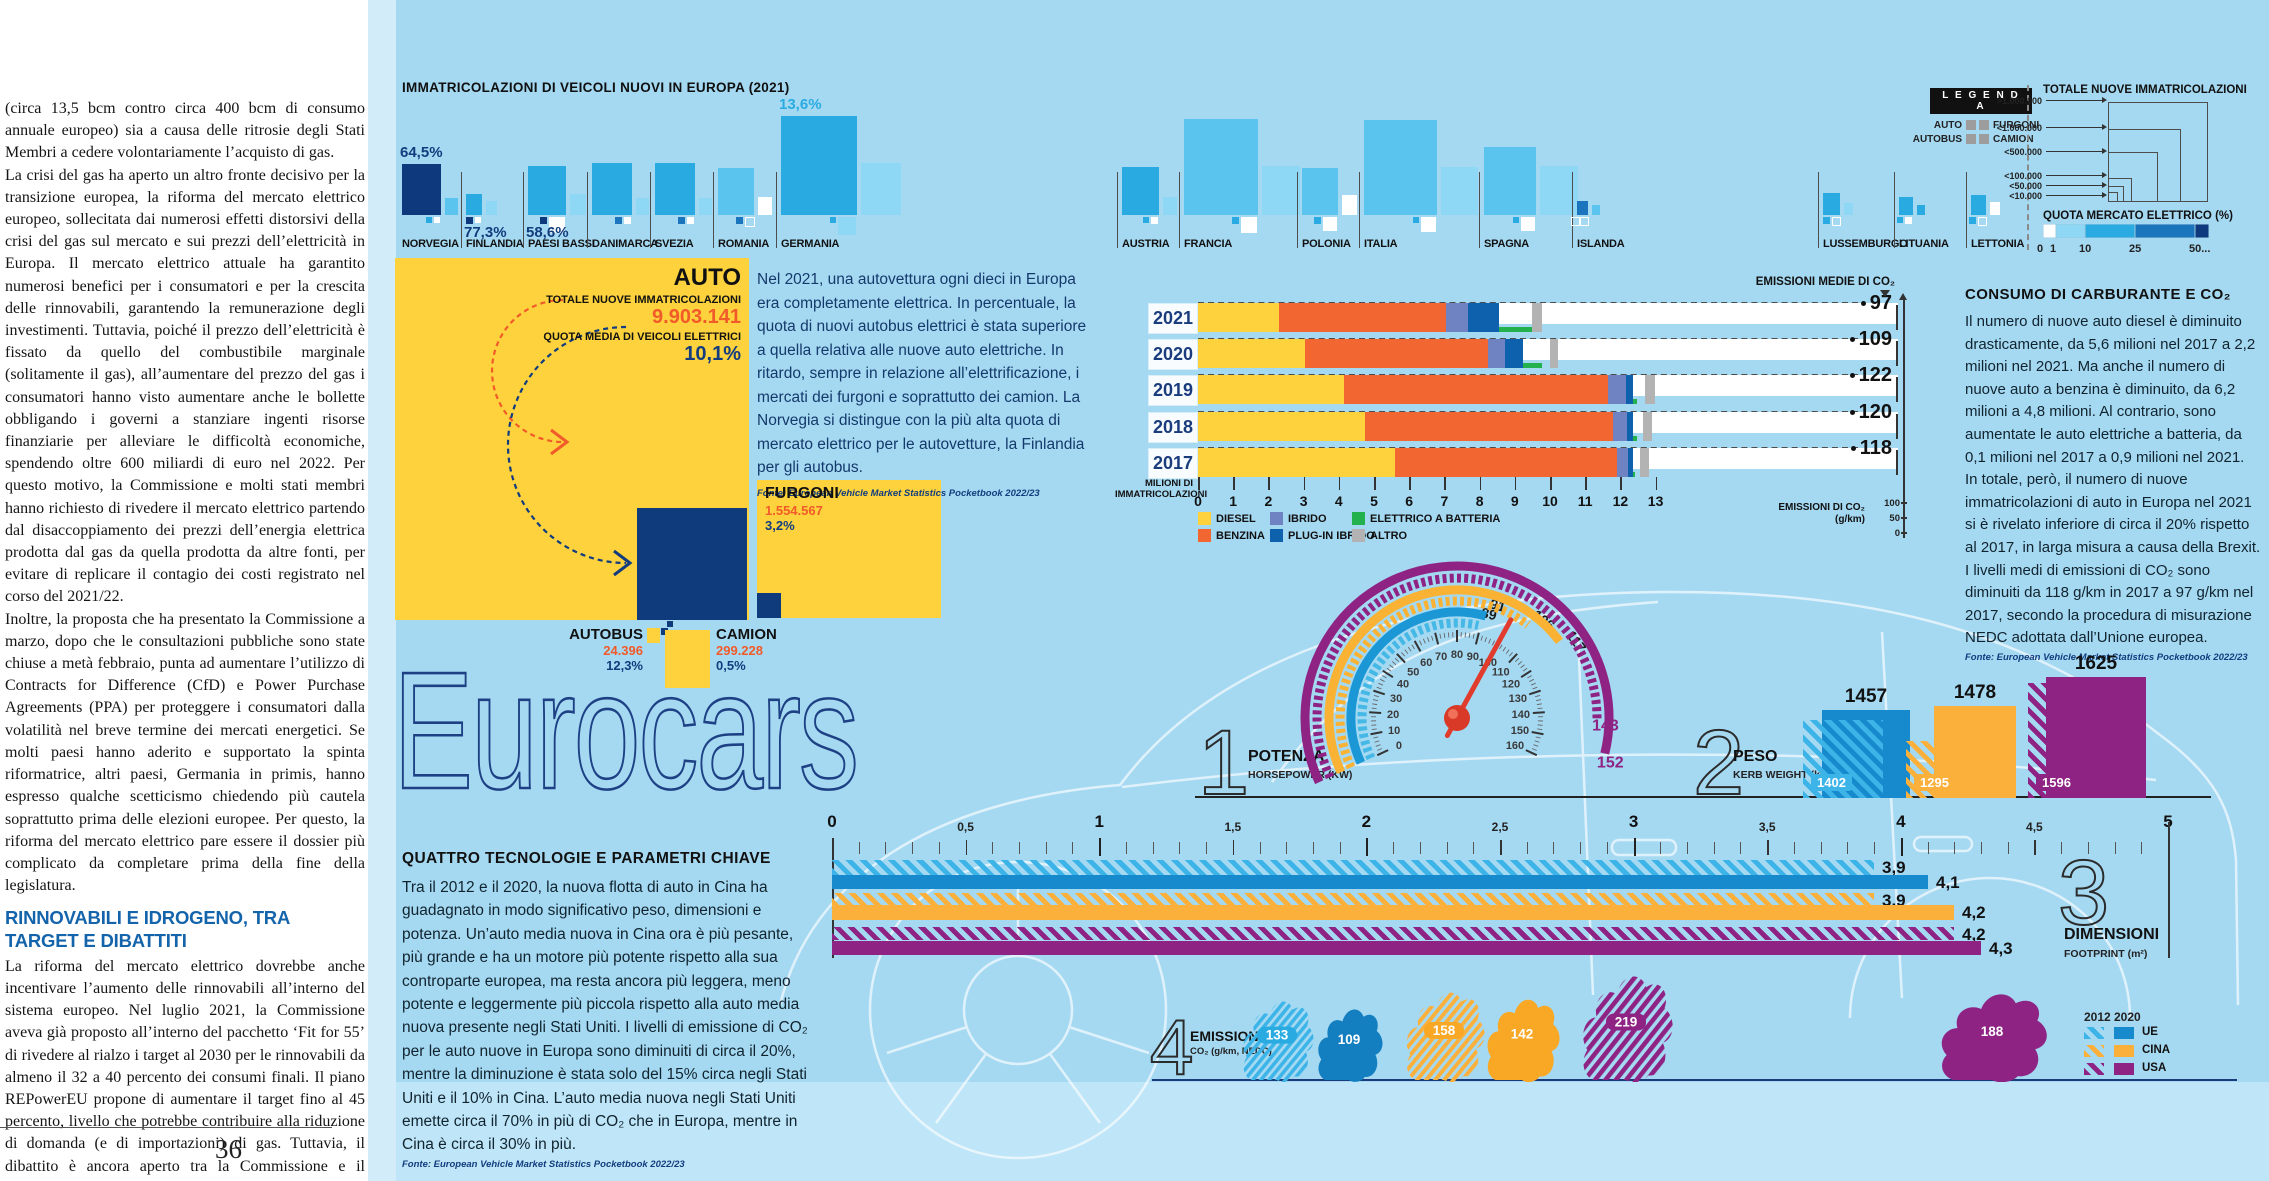  What do you see at coordinates (1694, 1080) in the screenshot?
I see `emissioni-baseline` at bounding box center [1694, 1080].